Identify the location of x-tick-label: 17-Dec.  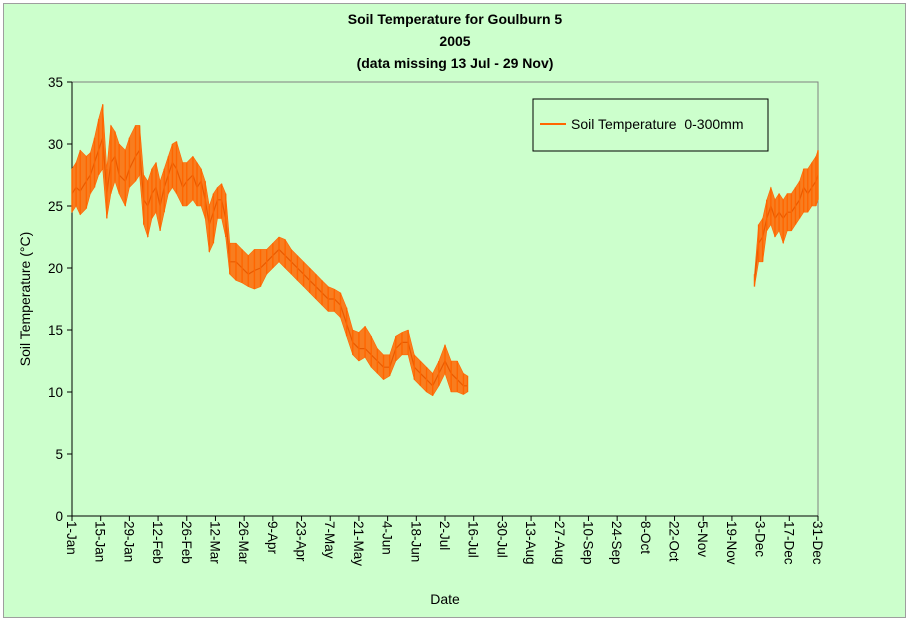
(788, 543).